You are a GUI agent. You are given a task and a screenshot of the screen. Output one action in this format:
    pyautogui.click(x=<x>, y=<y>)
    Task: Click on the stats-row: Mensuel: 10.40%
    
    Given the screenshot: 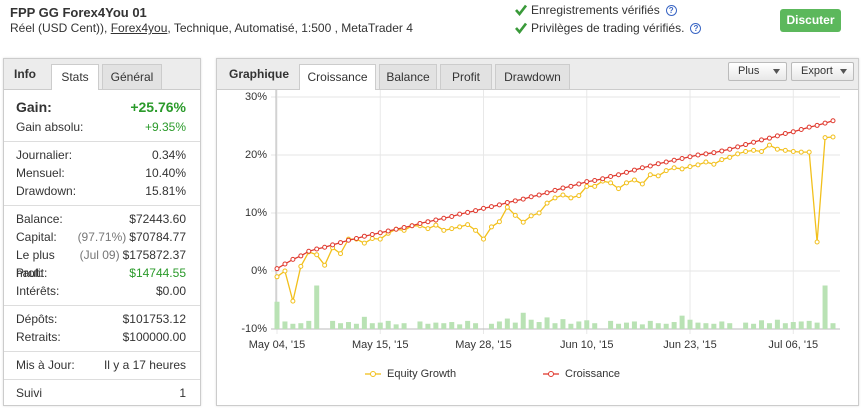 What is the action you would take?
    pyautogui.click(x=102, y=173)
    